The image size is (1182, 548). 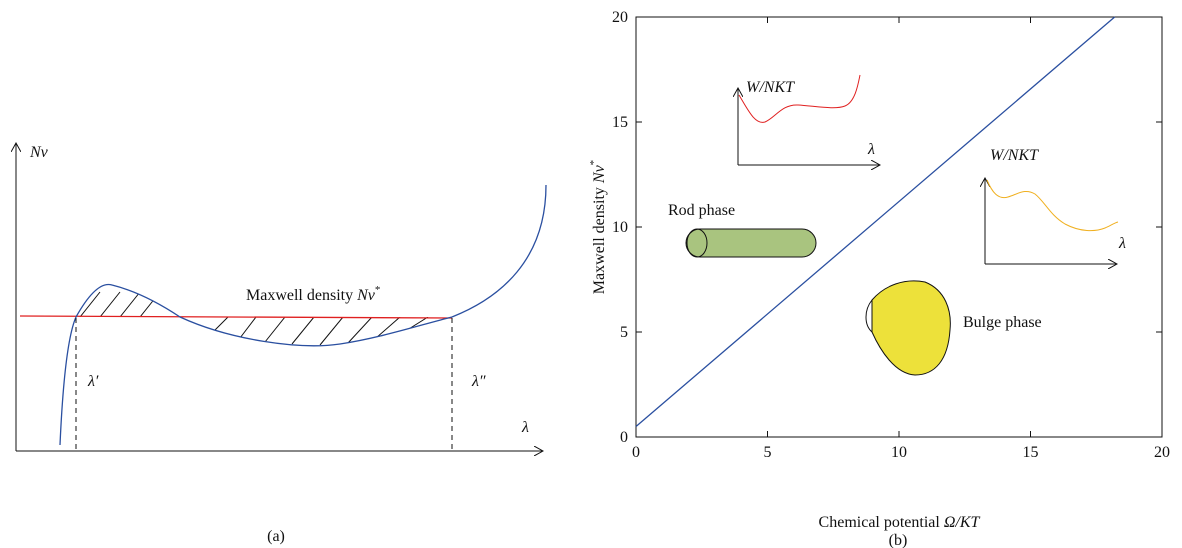 I want to click on x-tick-label: 20, so click(x=1162, y=452).